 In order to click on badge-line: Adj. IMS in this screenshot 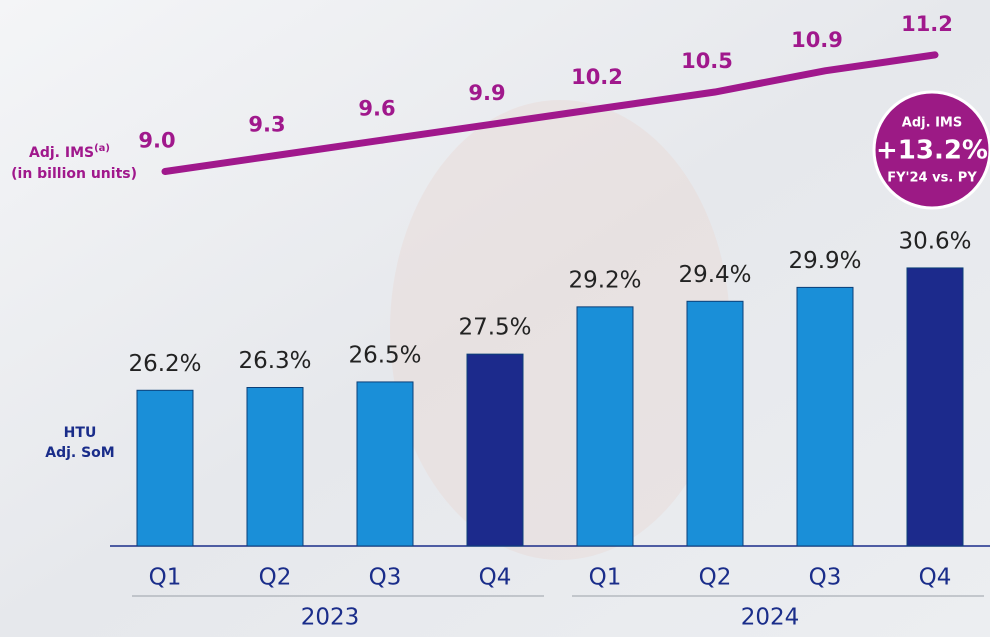, I will do `click(932, 123)`.